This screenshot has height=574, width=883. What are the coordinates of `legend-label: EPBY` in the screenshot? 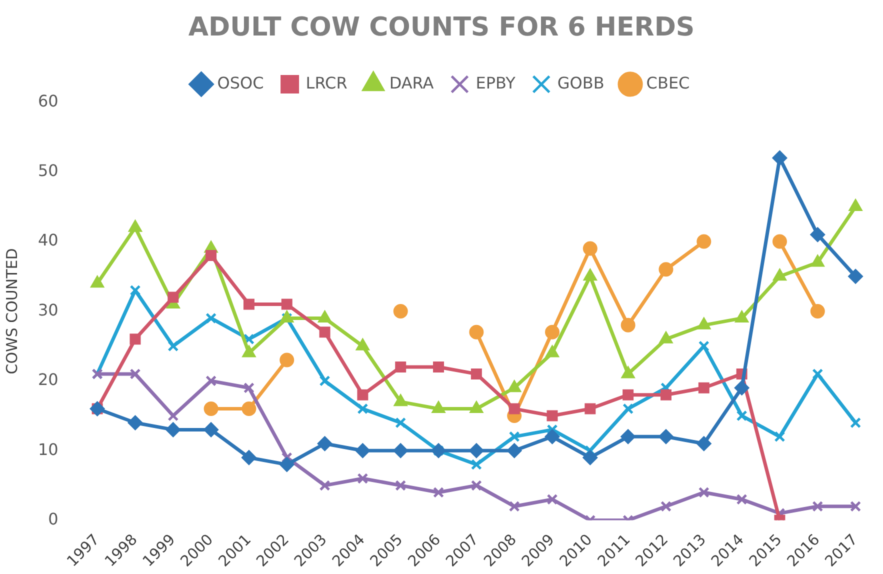 It's located at (496, 82).